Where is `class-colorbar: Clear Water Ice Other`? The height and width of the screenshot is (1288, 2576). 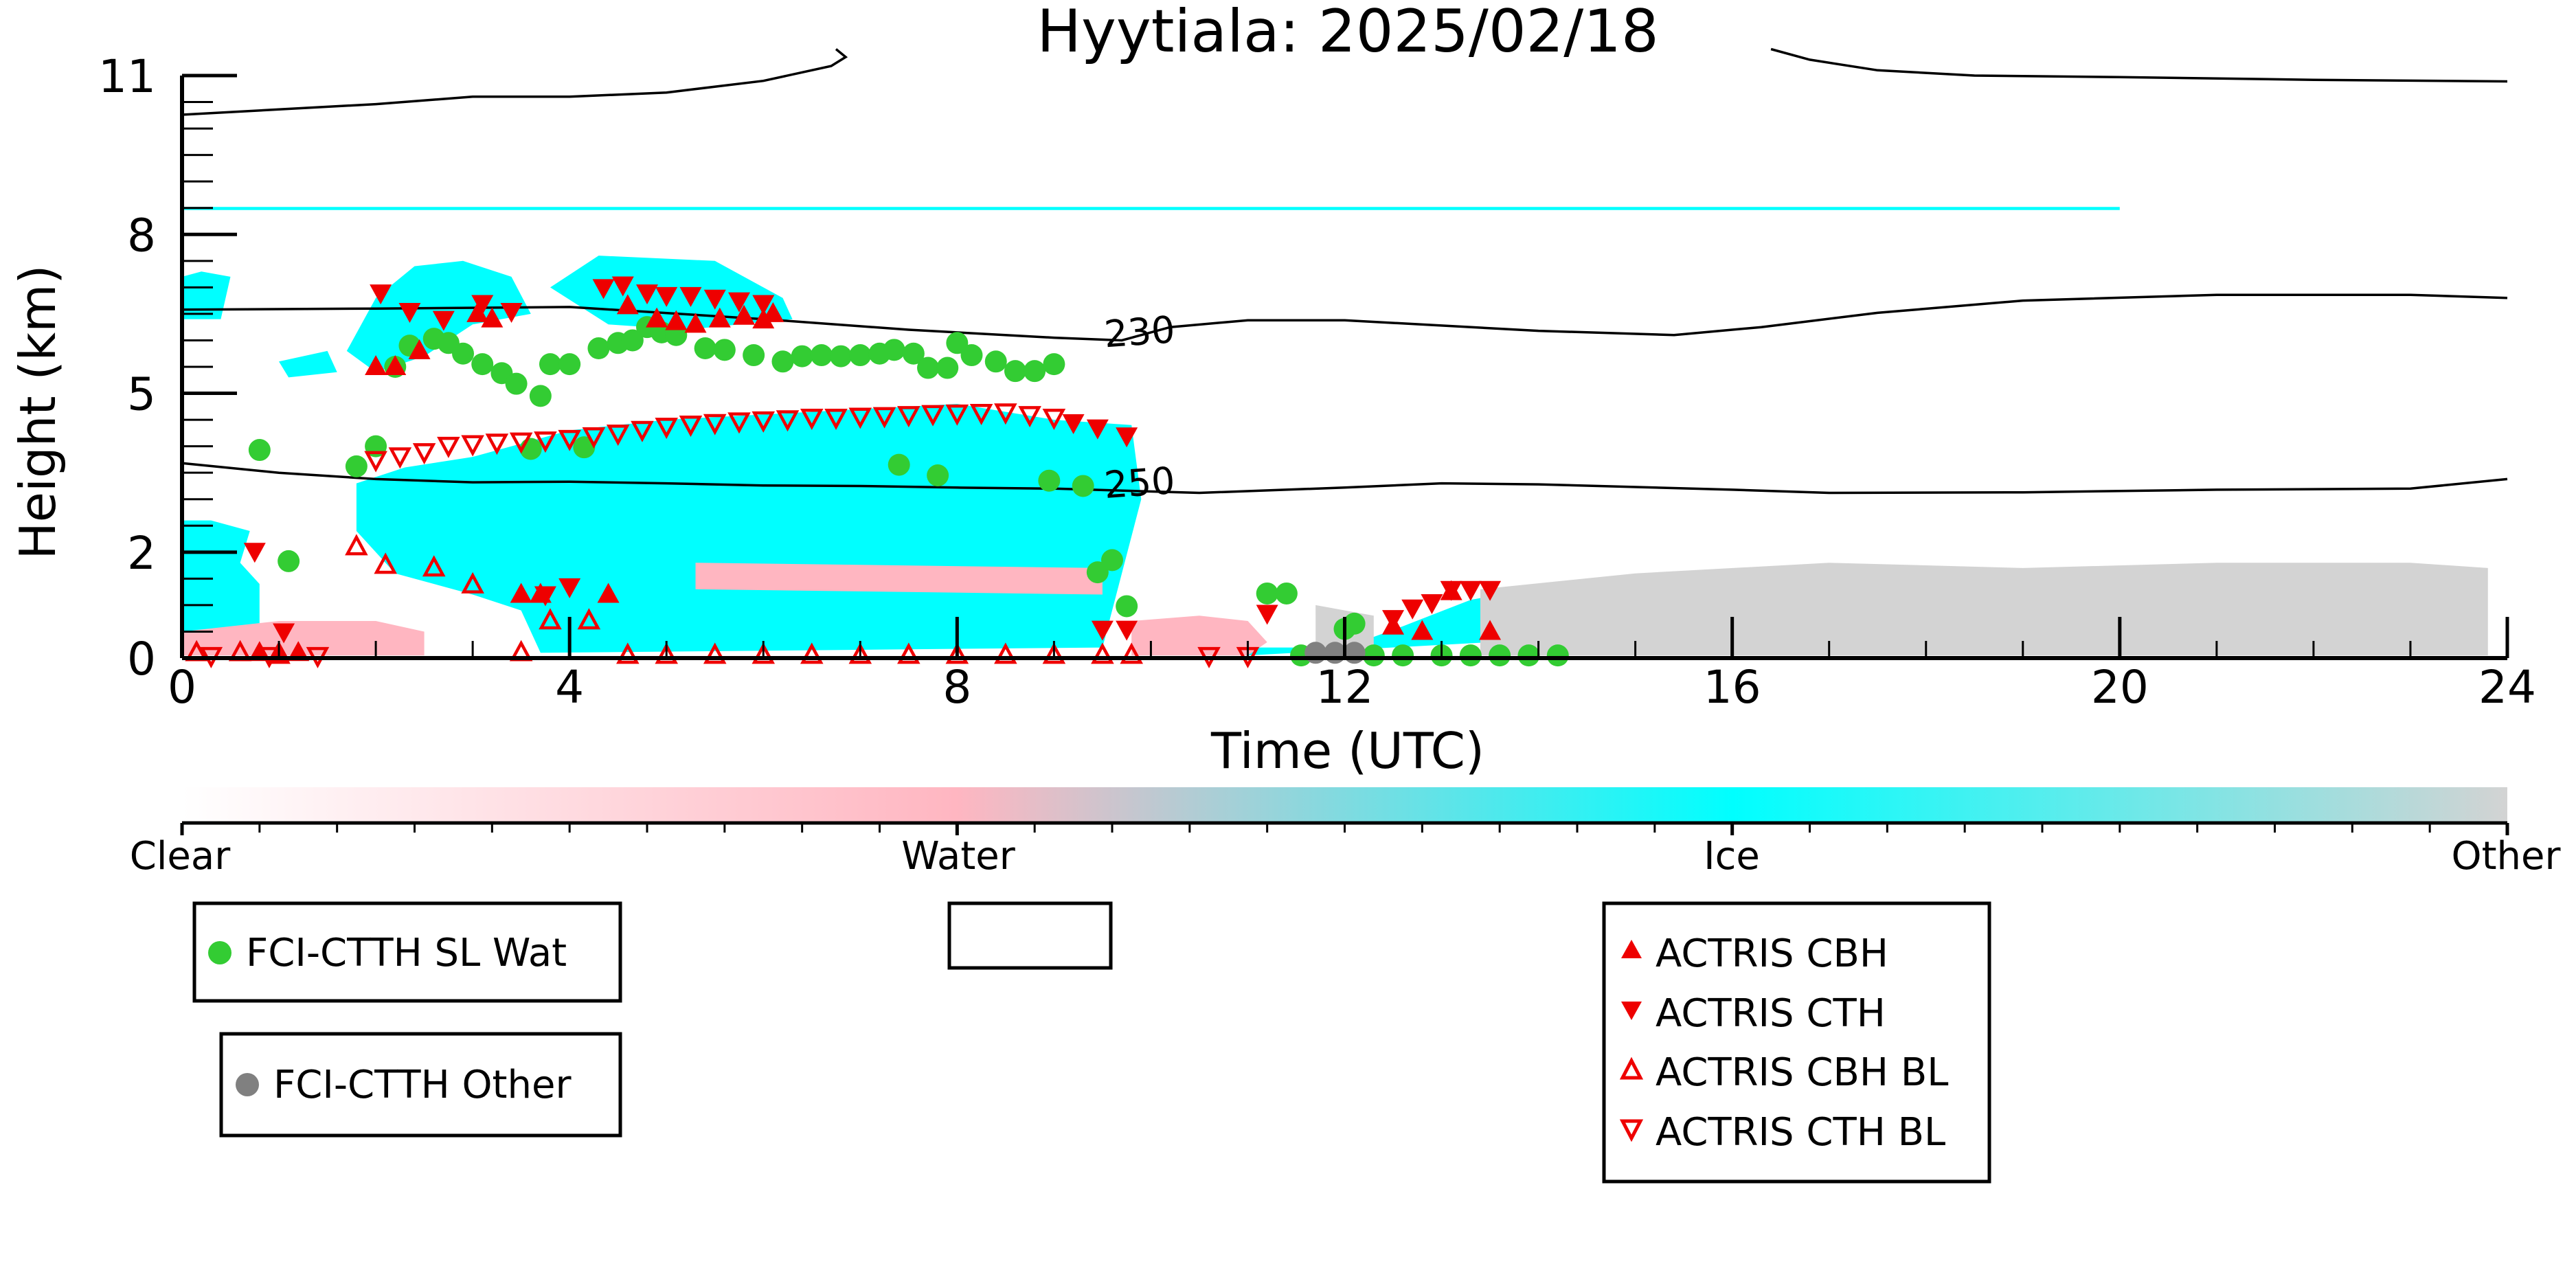
class-colorbar: Clear Water Ice Other is located at coordinates (1345, 833).